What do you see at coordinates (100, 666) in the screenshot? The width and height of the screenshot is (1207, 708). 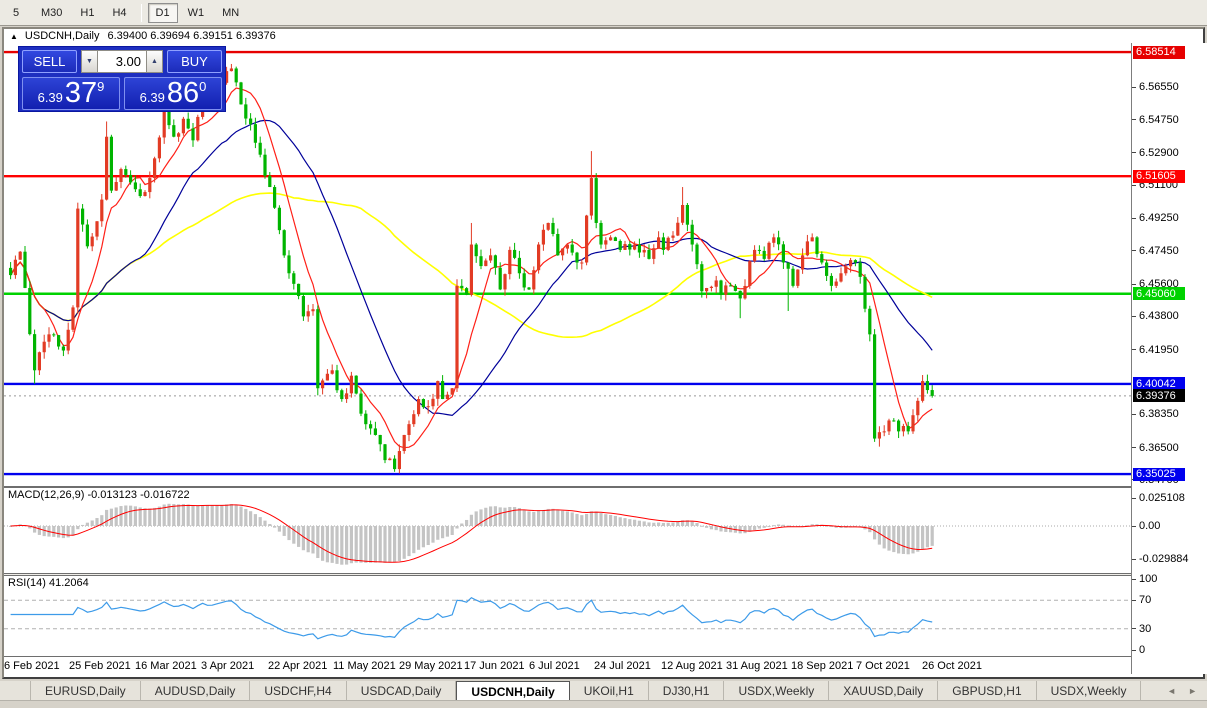 I see `date-tick-label: 25 Feb 2021` at bounding box center [100, 666].